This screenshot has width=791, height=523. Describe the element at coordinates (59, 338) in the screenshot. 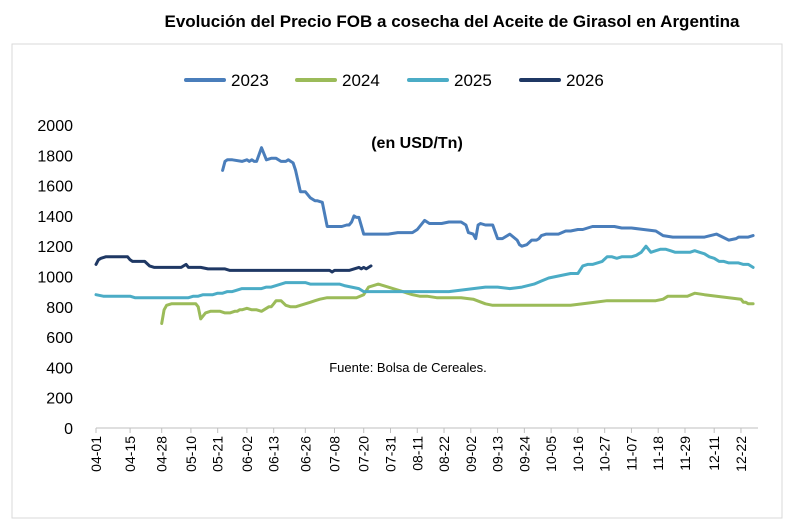

I see `y-tick-label: 600` at that location.